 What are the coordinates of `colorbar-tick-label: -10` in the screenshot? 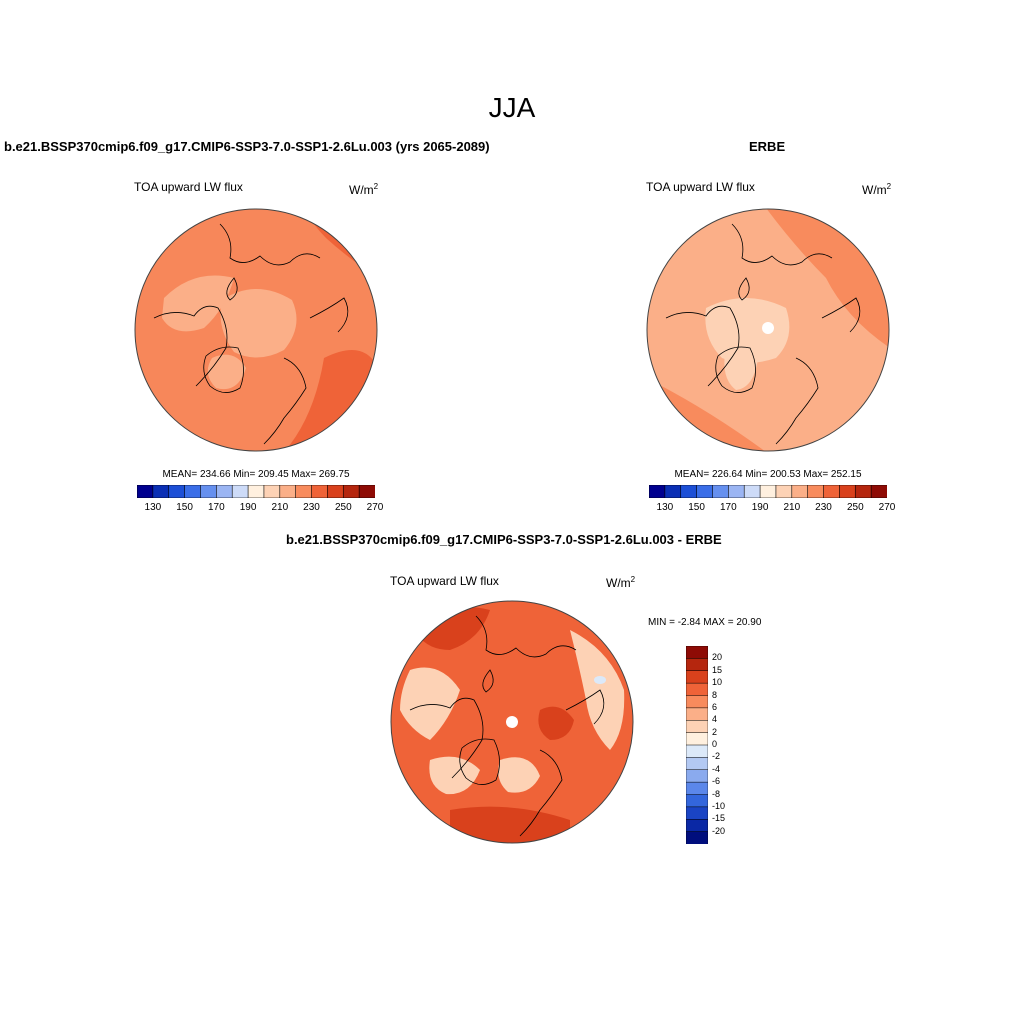 It's located at (719, 805).